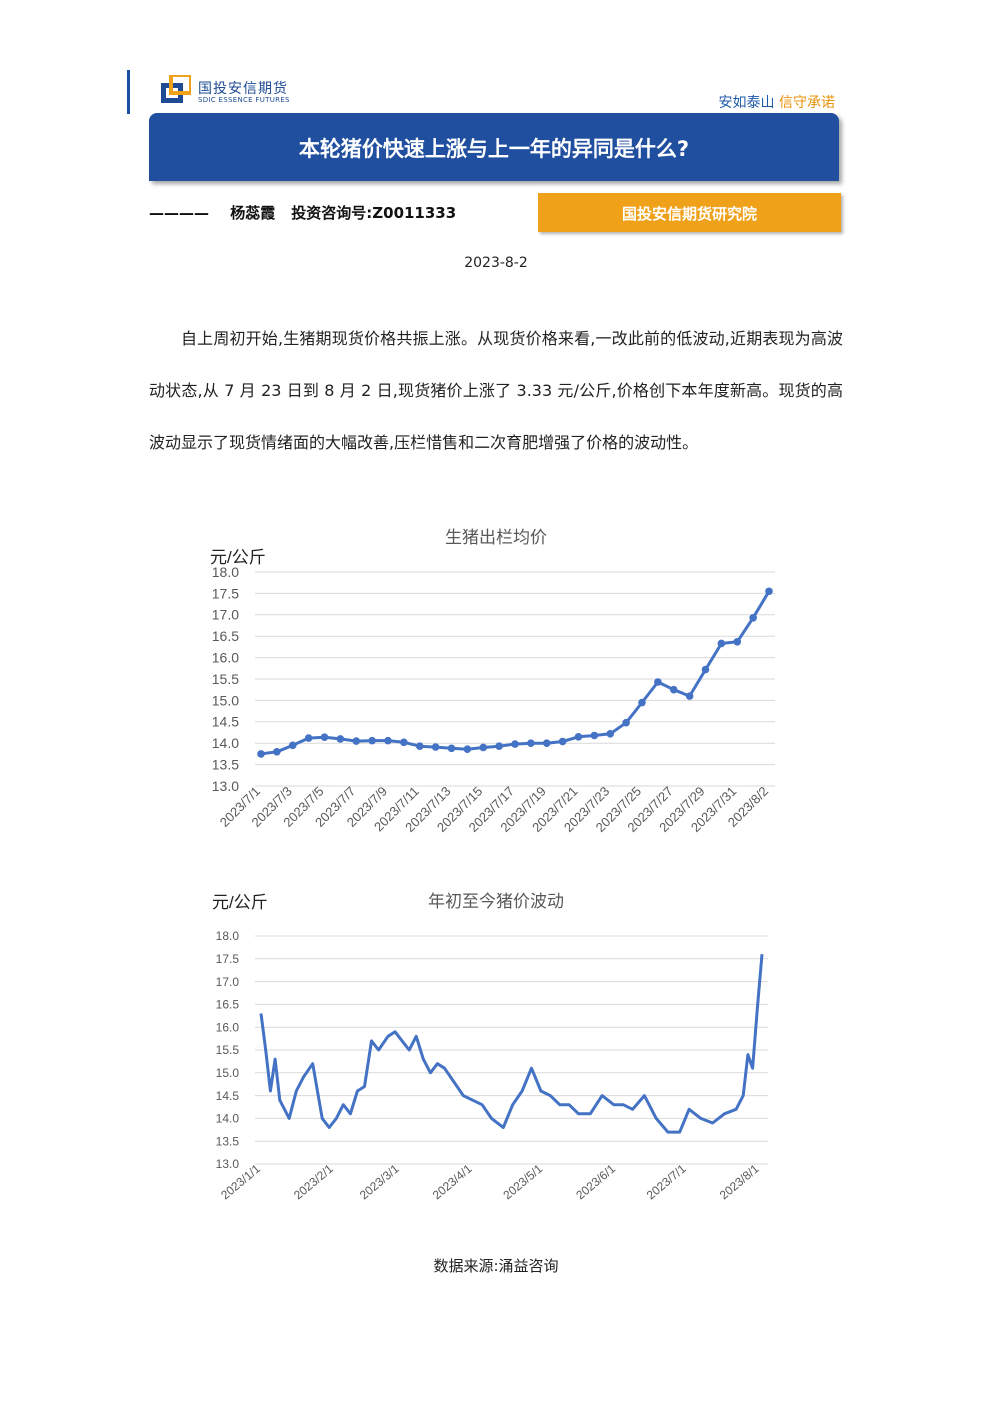  Describe the element at coordinates (666, 1181) in the screenshot. I see `x-tick-label: 2023/7/1` at that location.